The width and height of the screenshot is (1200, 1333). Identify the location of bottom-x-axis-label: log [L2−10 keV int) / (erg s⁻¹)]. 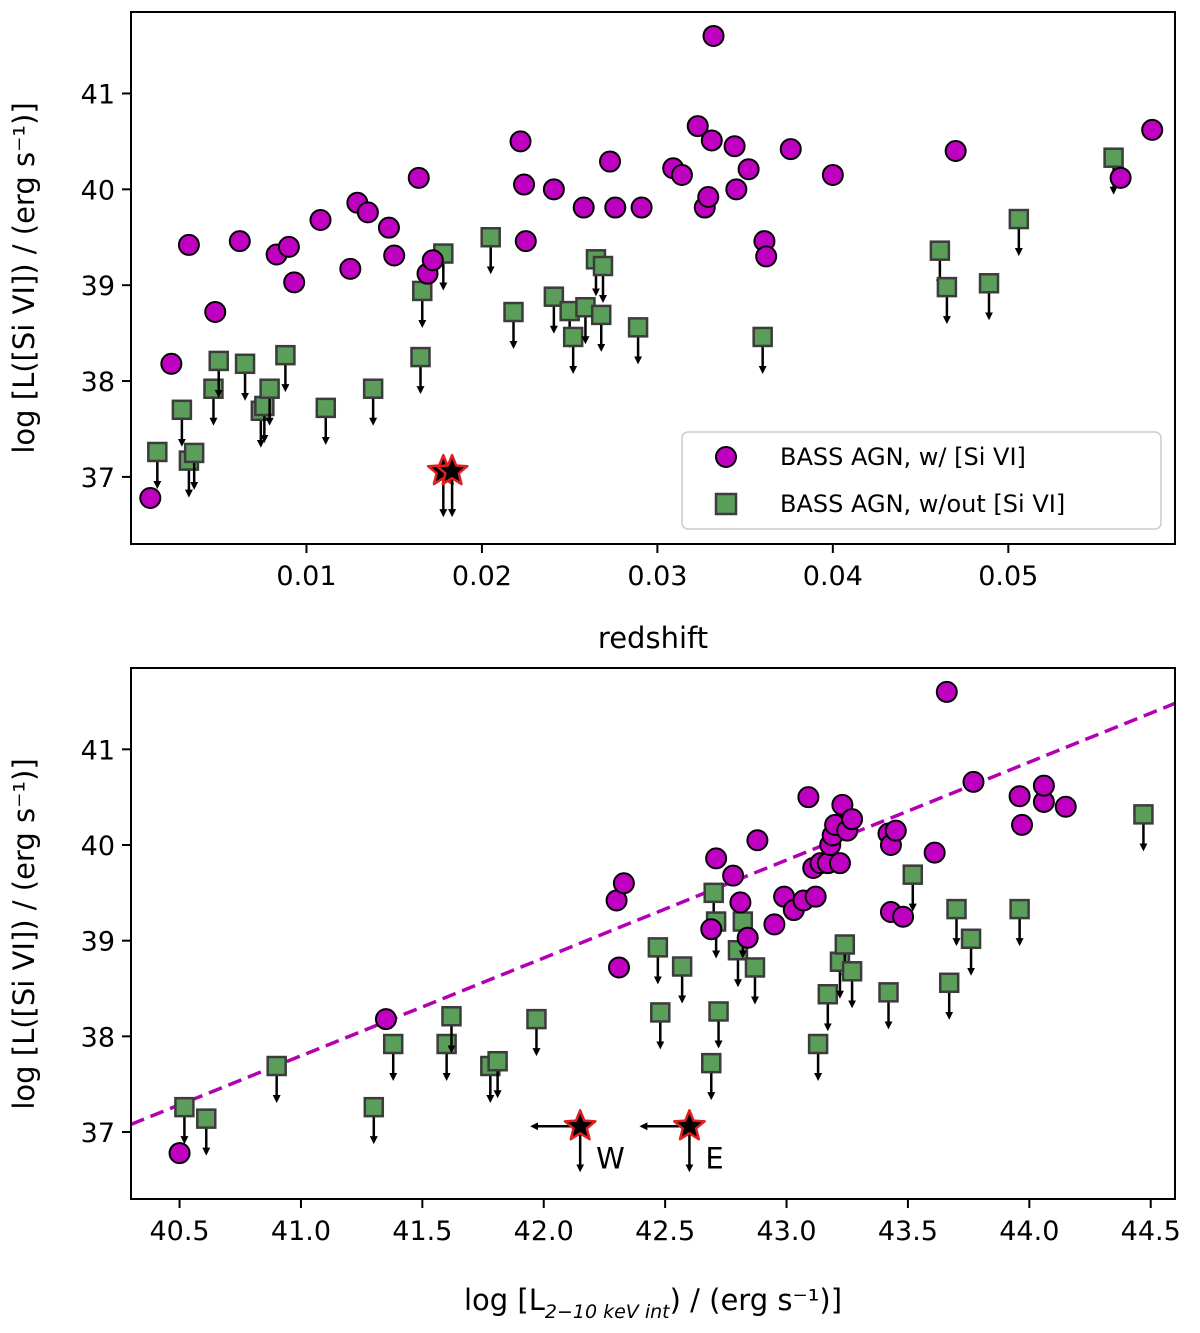
(653, 1303).